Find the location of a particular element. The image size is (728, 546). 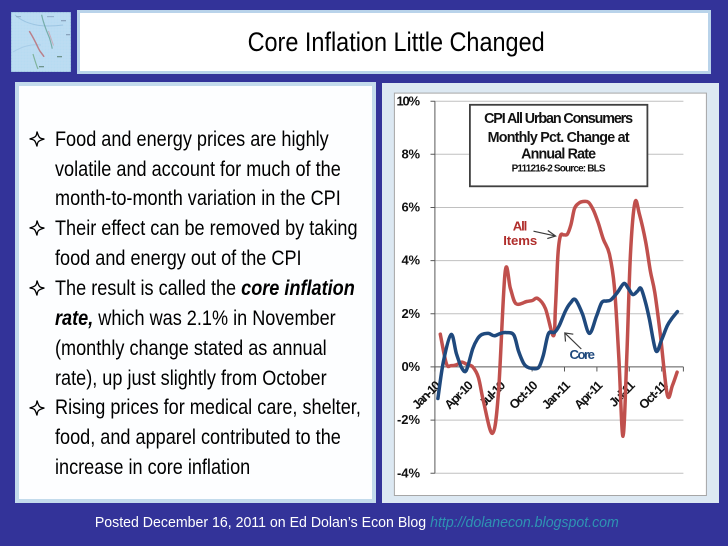

svg-text: Items is located at coordinates (520, 240).